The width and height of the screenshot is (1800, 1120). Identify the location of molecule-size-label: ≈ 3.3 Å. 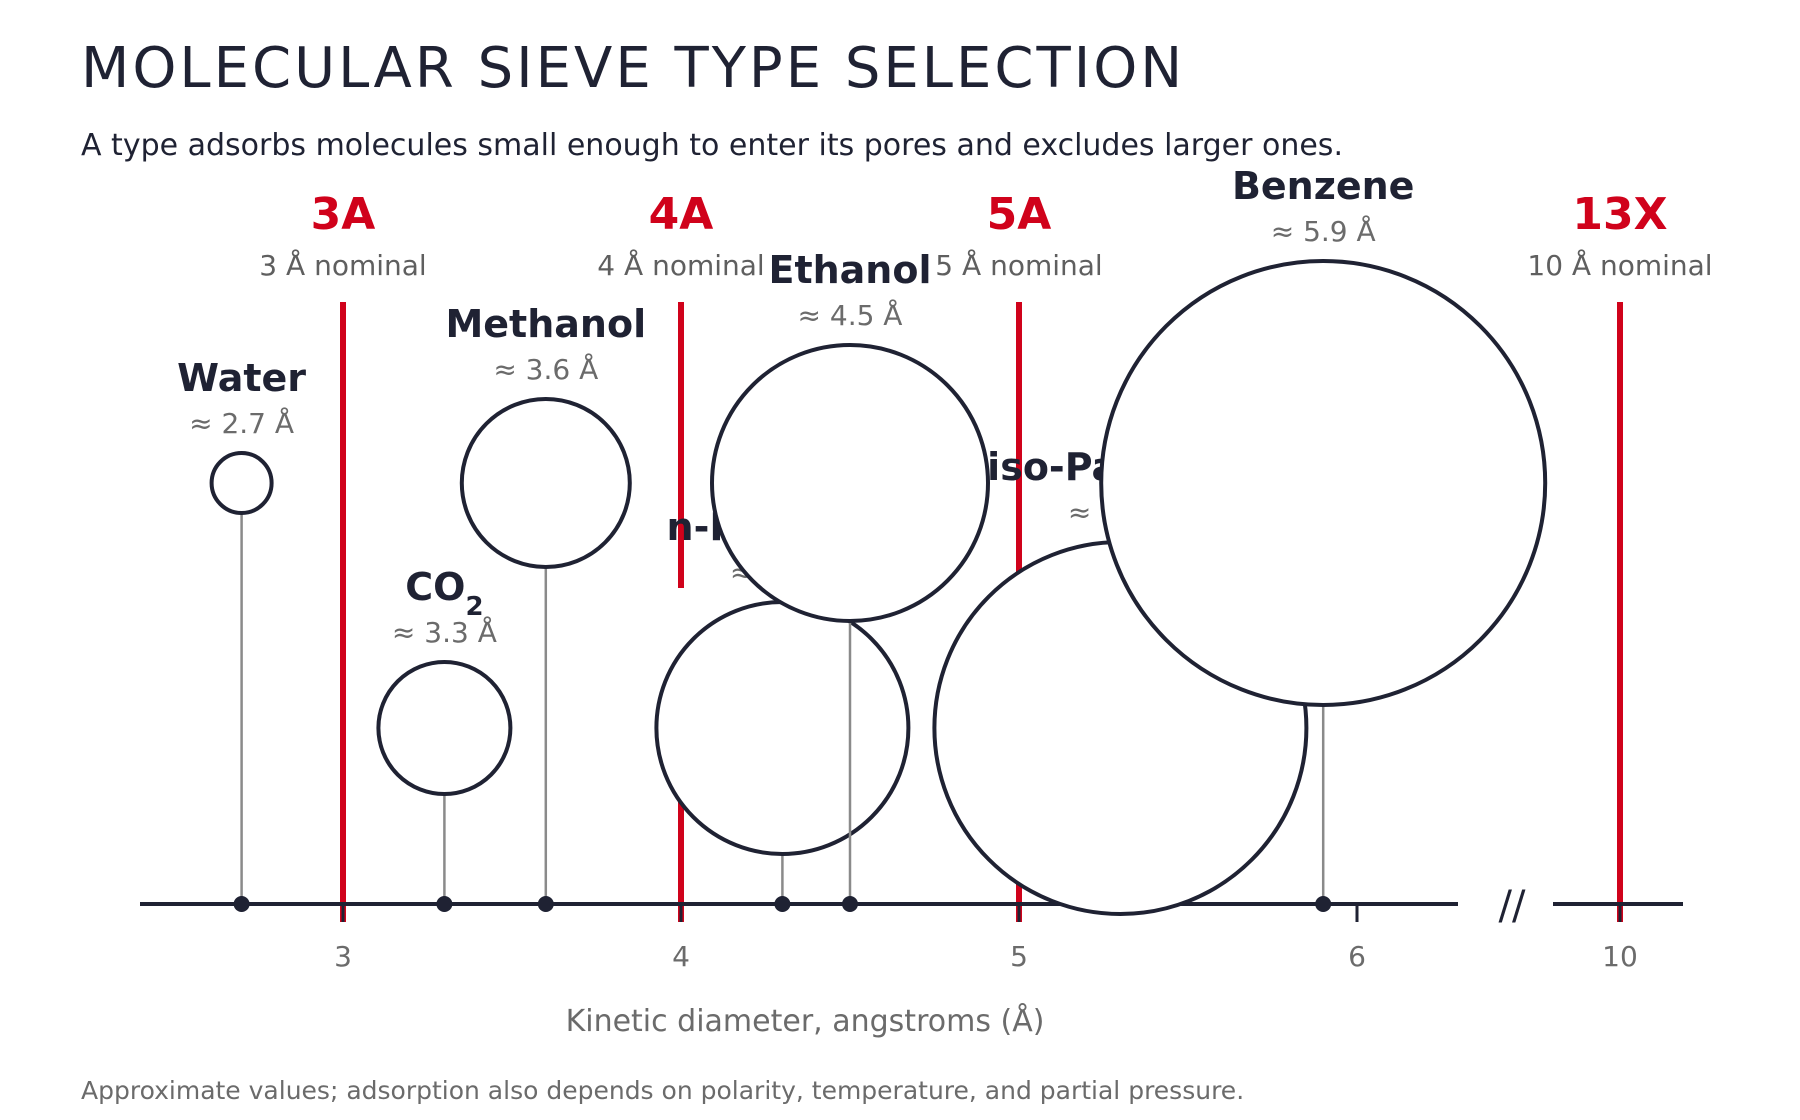
(444, 632).